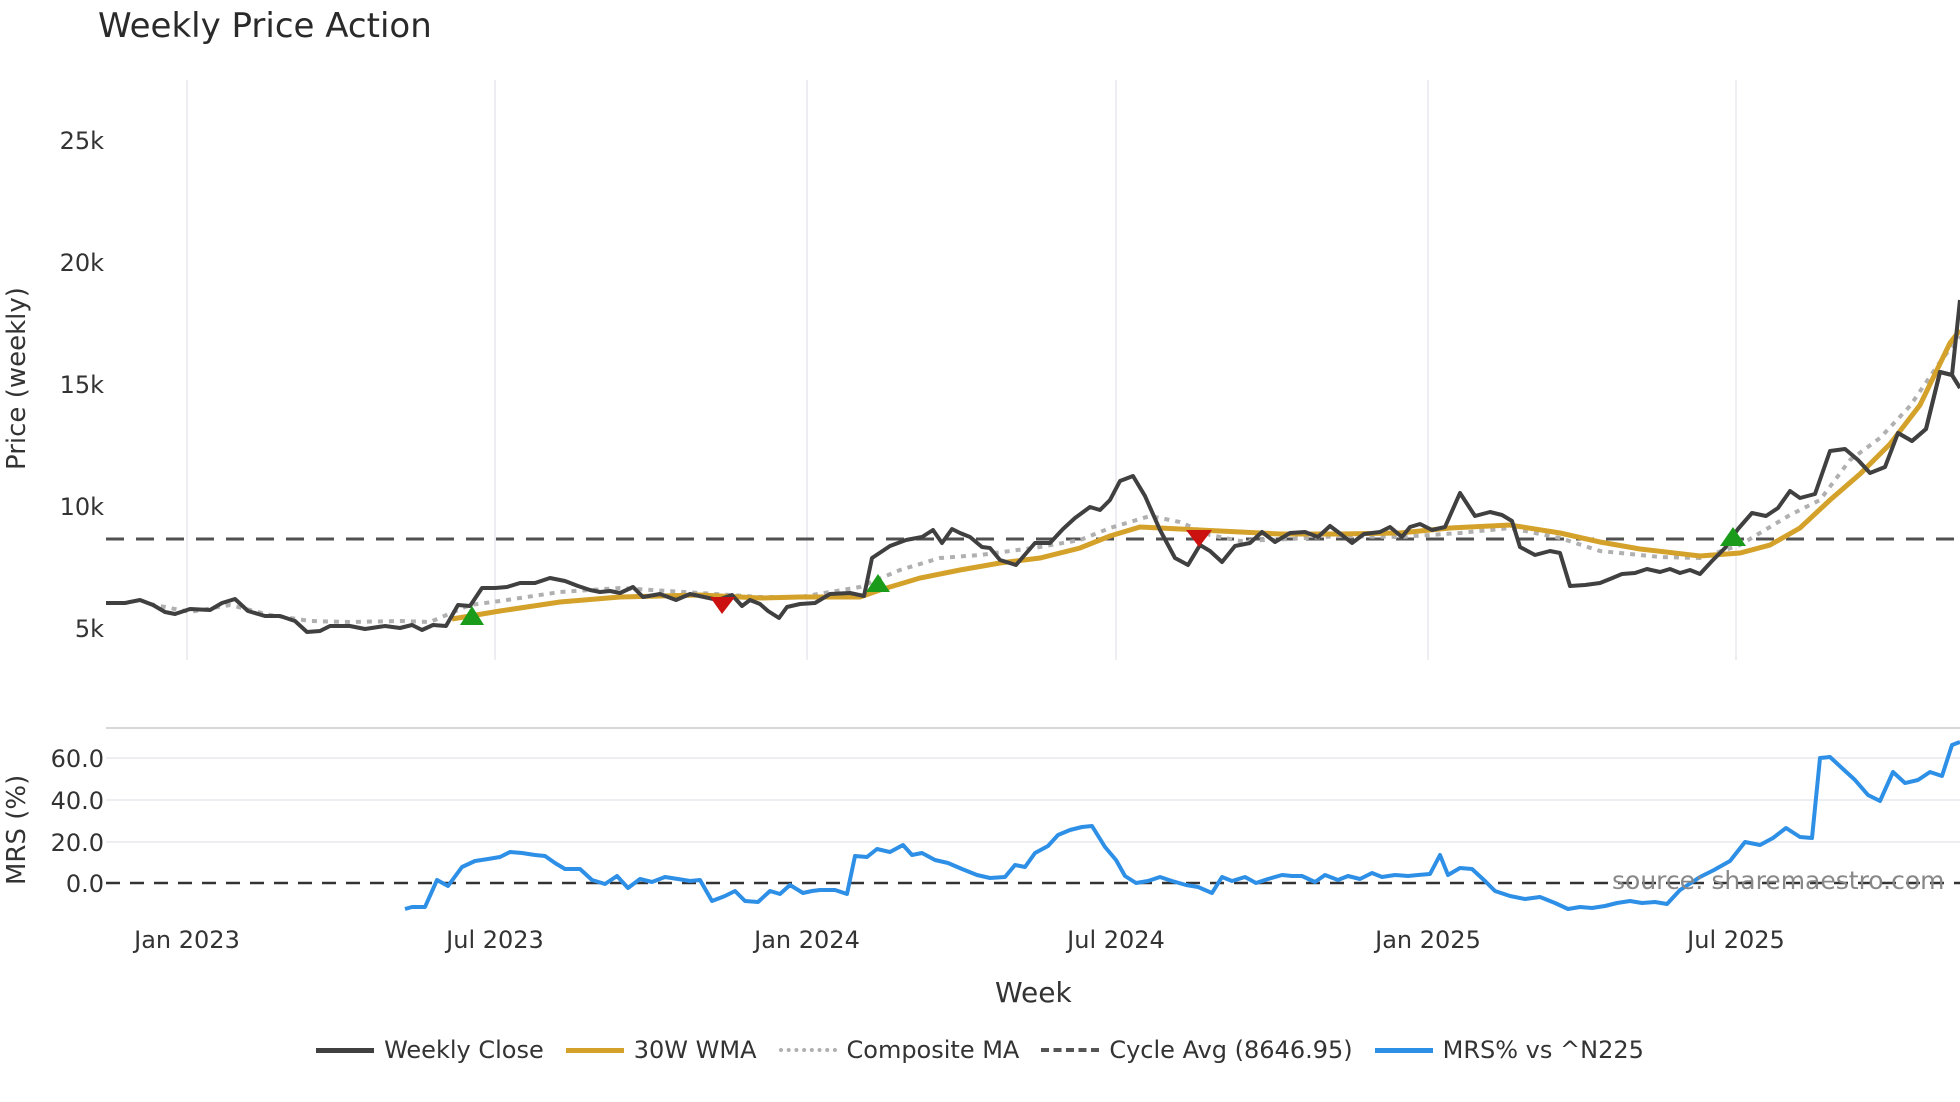 The height and width of the screenshot is (1102, 1960). What do you see at coordinates (1735, 940) in the screenshot?
I see `xtick-jul-2025: Jul 2025` at bounding box center [1735, 940].